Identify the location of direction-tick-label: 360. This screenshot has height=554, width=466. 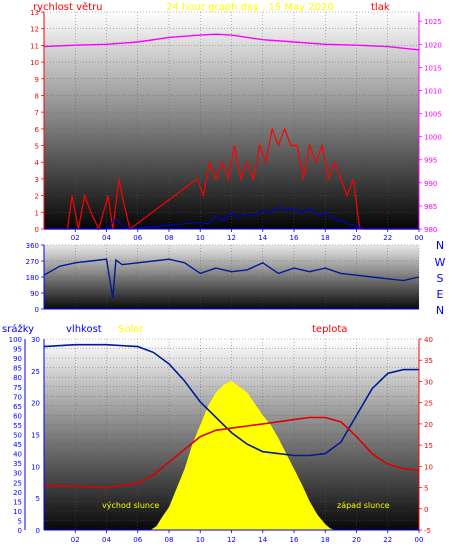
(32, 246).